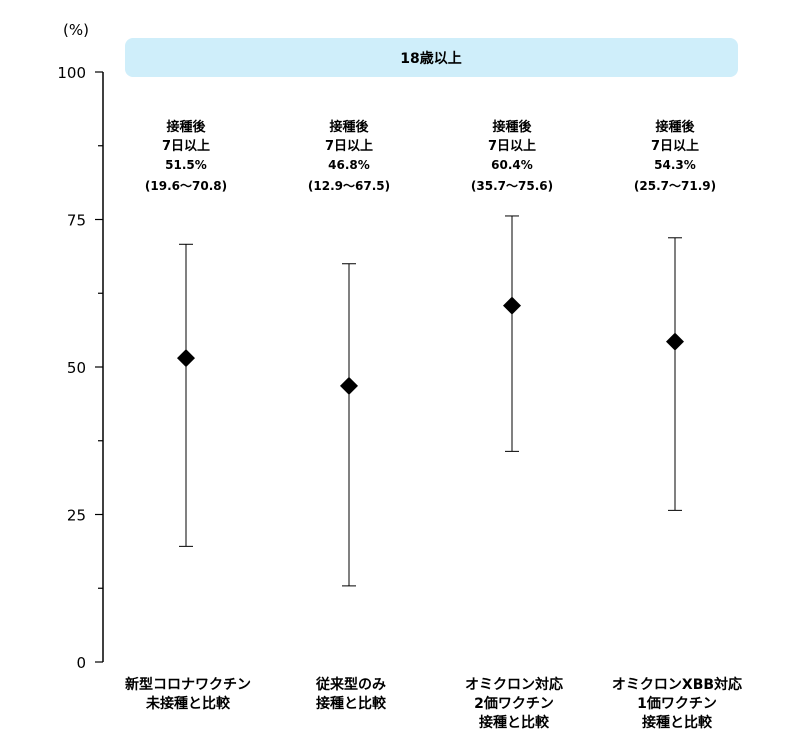 This screenshot has height=740, width=800. What do you see at coordinates (76, 221) in the screenshot?
I see `y-tick-label: 75` at bounding box center [76, 221].